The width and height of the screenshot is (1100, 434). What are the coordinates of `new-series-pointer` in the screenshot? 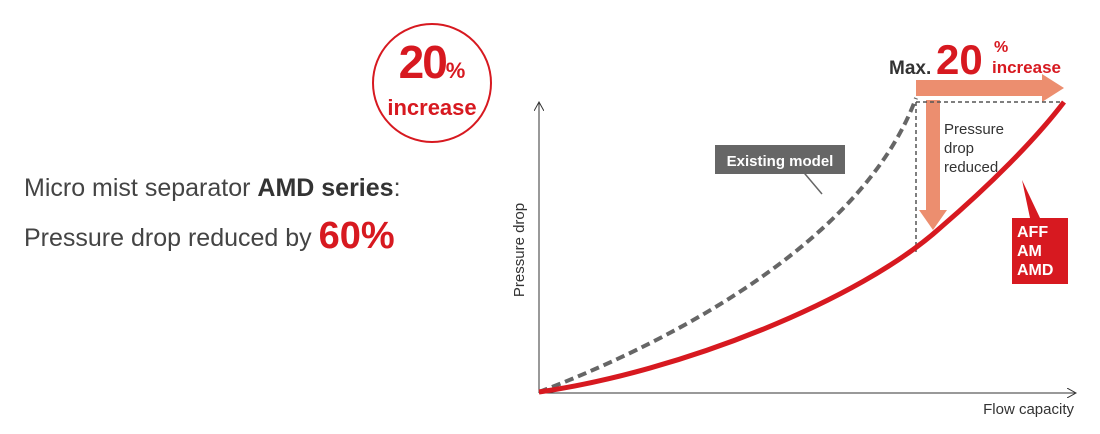 It's located at (1031, 199).